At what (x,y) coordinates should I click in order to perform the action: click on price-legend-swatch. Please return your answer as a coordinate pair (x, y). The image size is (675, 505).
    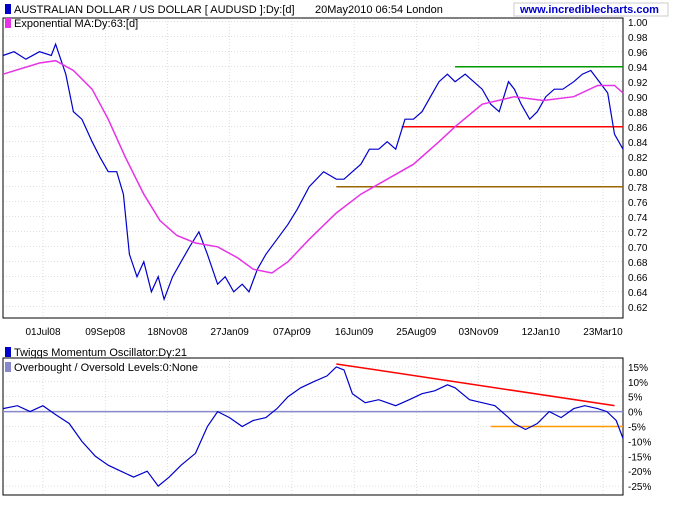
    Looking at the image, I should click on (8, 9).